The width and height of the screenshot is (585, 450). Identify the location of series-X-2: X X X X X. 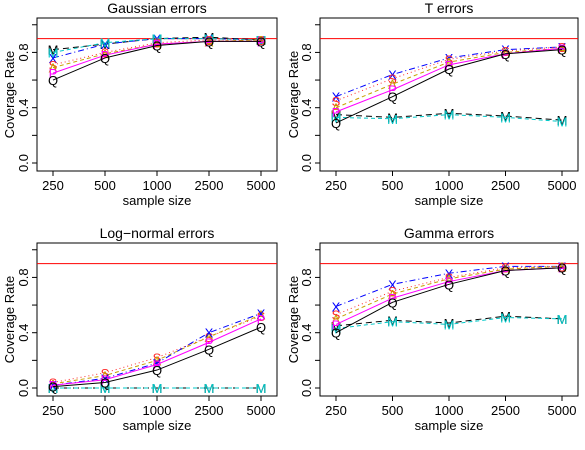
(449, 286).